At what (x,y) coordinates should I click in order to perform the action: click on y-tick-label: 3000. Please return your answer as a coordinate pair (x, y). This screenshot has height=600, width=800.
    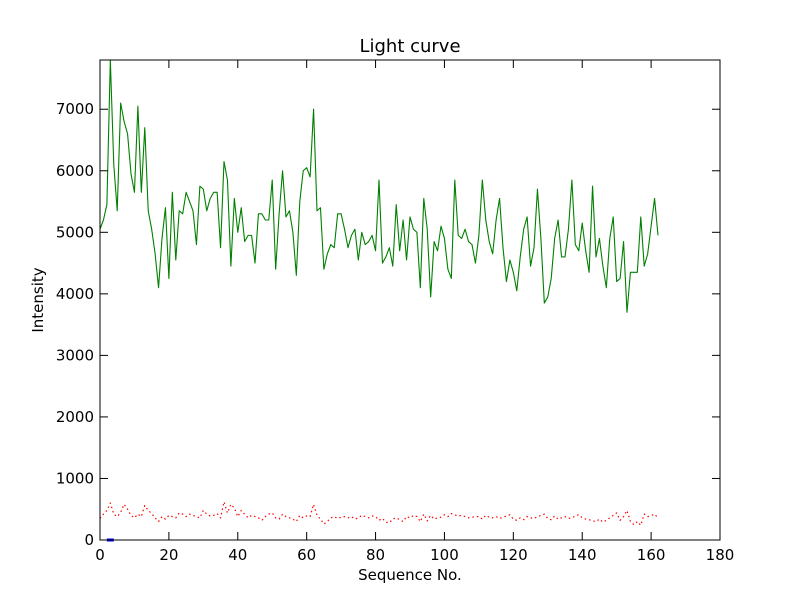
    Looking at the image, I should click on (75, 355).